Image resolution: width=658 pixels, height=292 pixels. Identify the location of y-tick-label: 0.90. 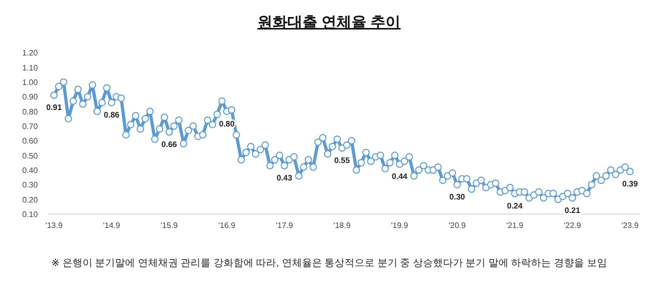
(30, 97).